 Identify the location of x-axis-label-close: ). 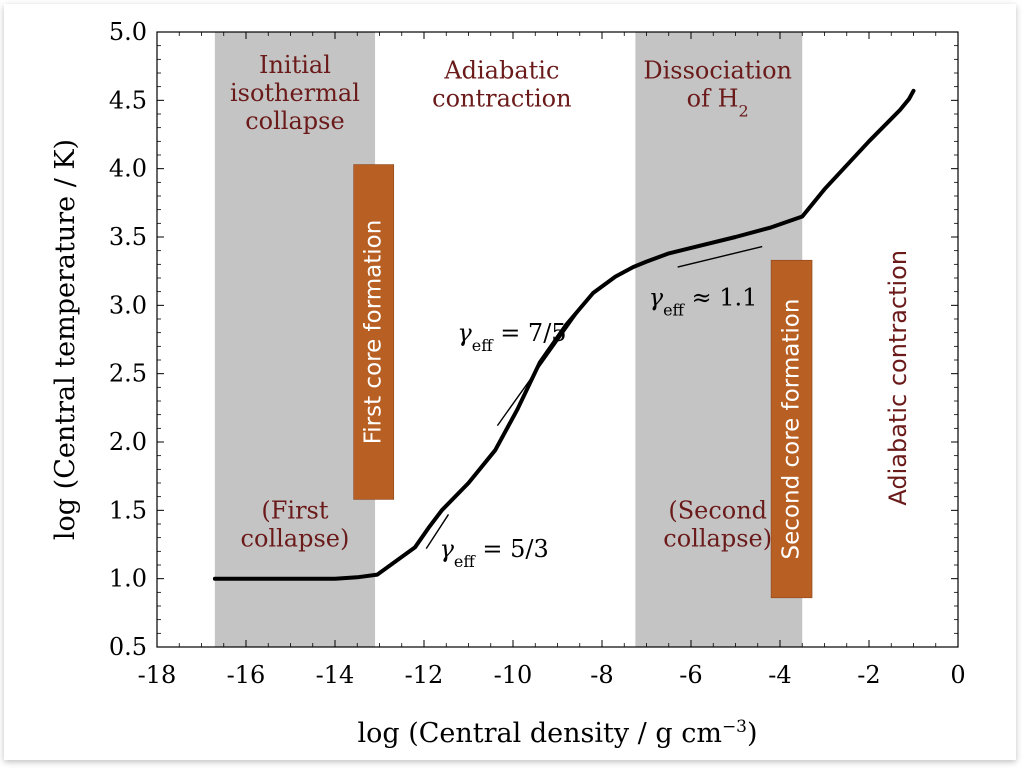
(752, 733).